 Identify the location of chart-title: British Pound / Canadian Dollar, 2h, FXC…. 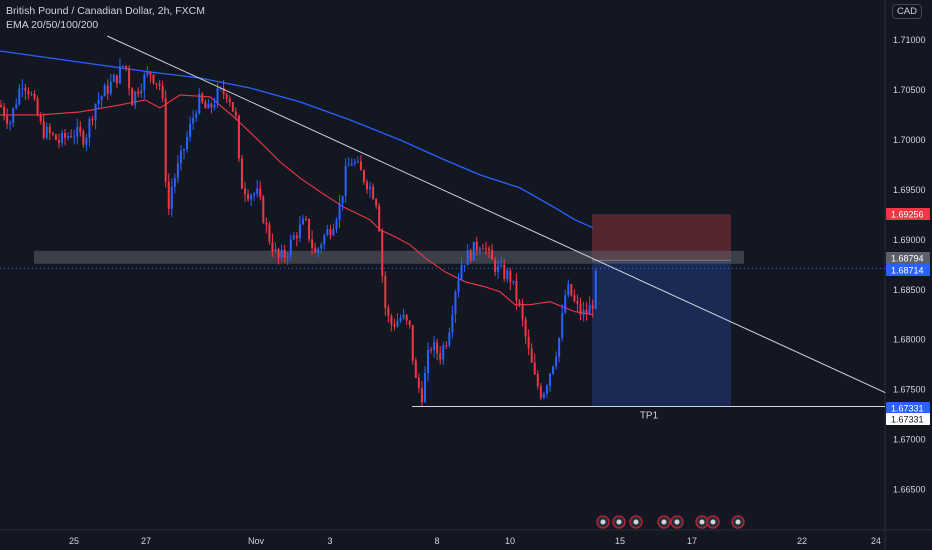
(106, 11).